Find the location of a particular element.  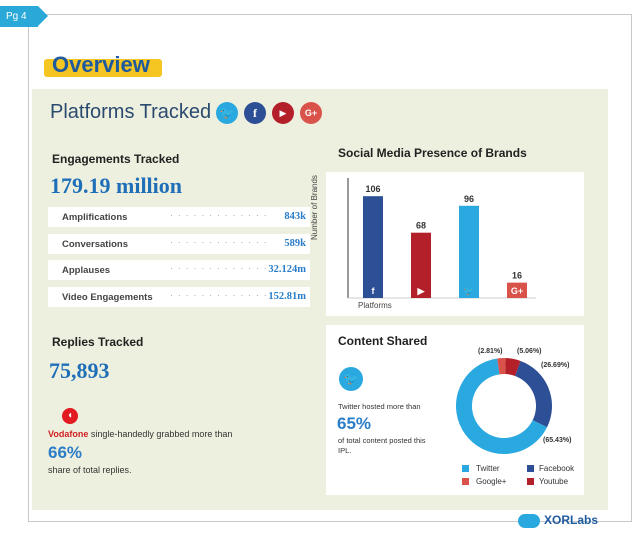

legend-swatch-youtube is located at coordinates (530, 481).